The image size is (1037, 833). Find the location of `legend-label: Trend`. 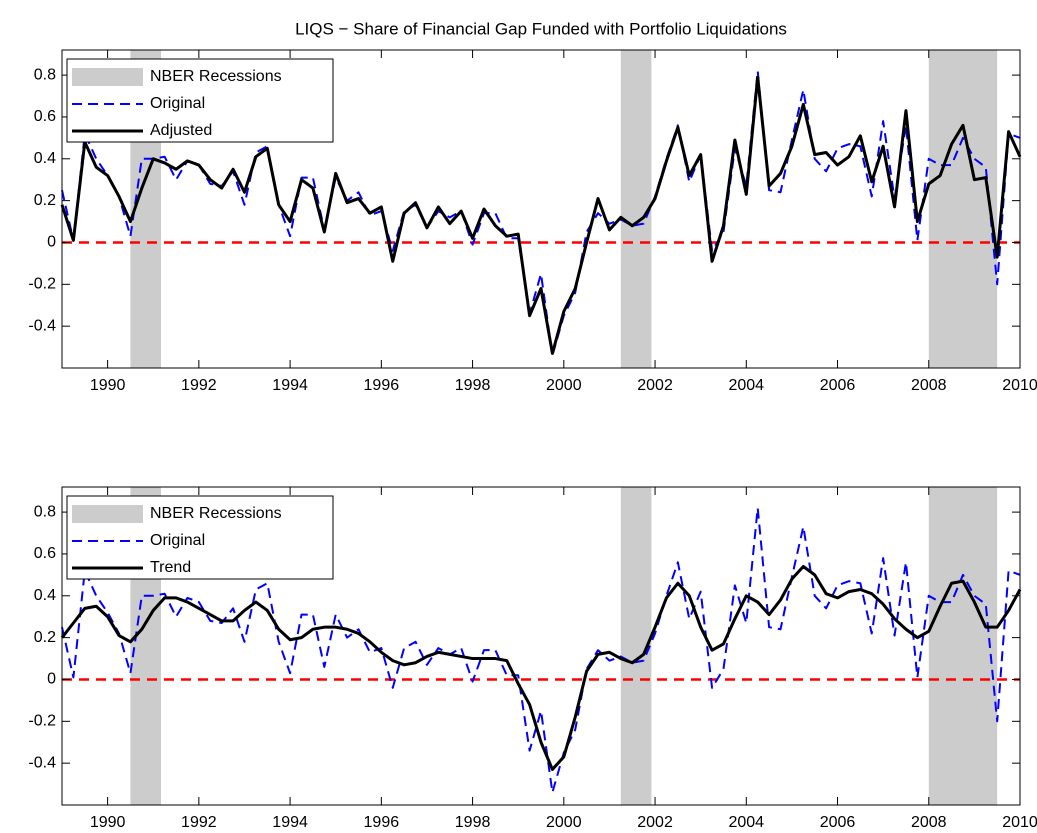

legend-label: Trend is located at coordinates (170, 567).